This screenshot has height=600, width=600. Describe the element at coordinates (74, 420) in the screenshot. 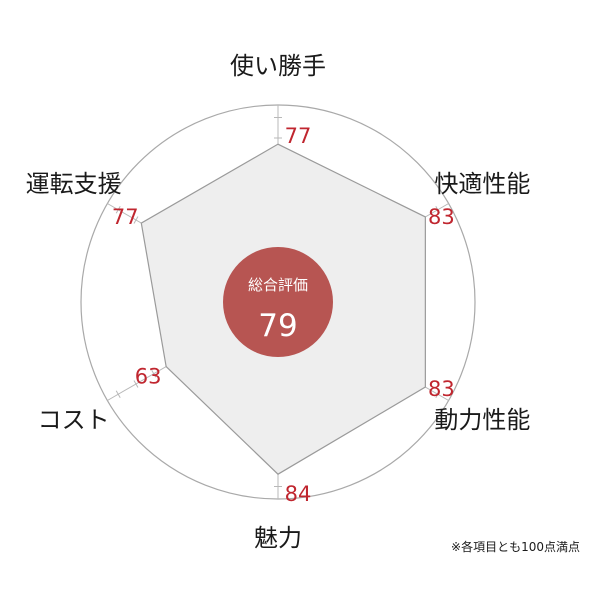

I see `category-label: コスト` at that location.